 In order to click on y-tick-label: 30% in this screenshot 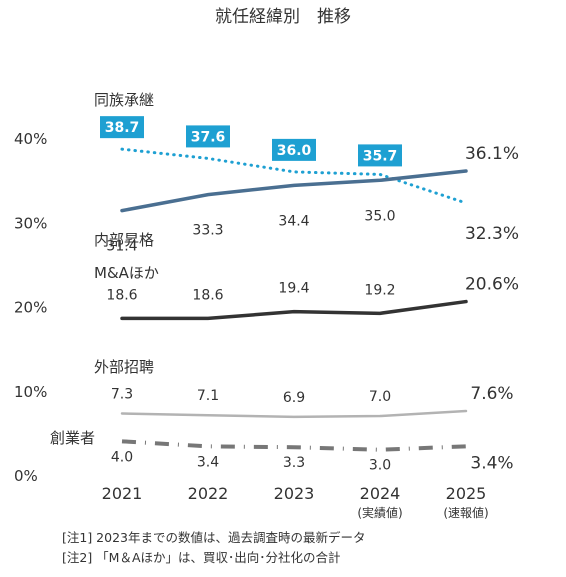, I will do `click(30, 223)`.